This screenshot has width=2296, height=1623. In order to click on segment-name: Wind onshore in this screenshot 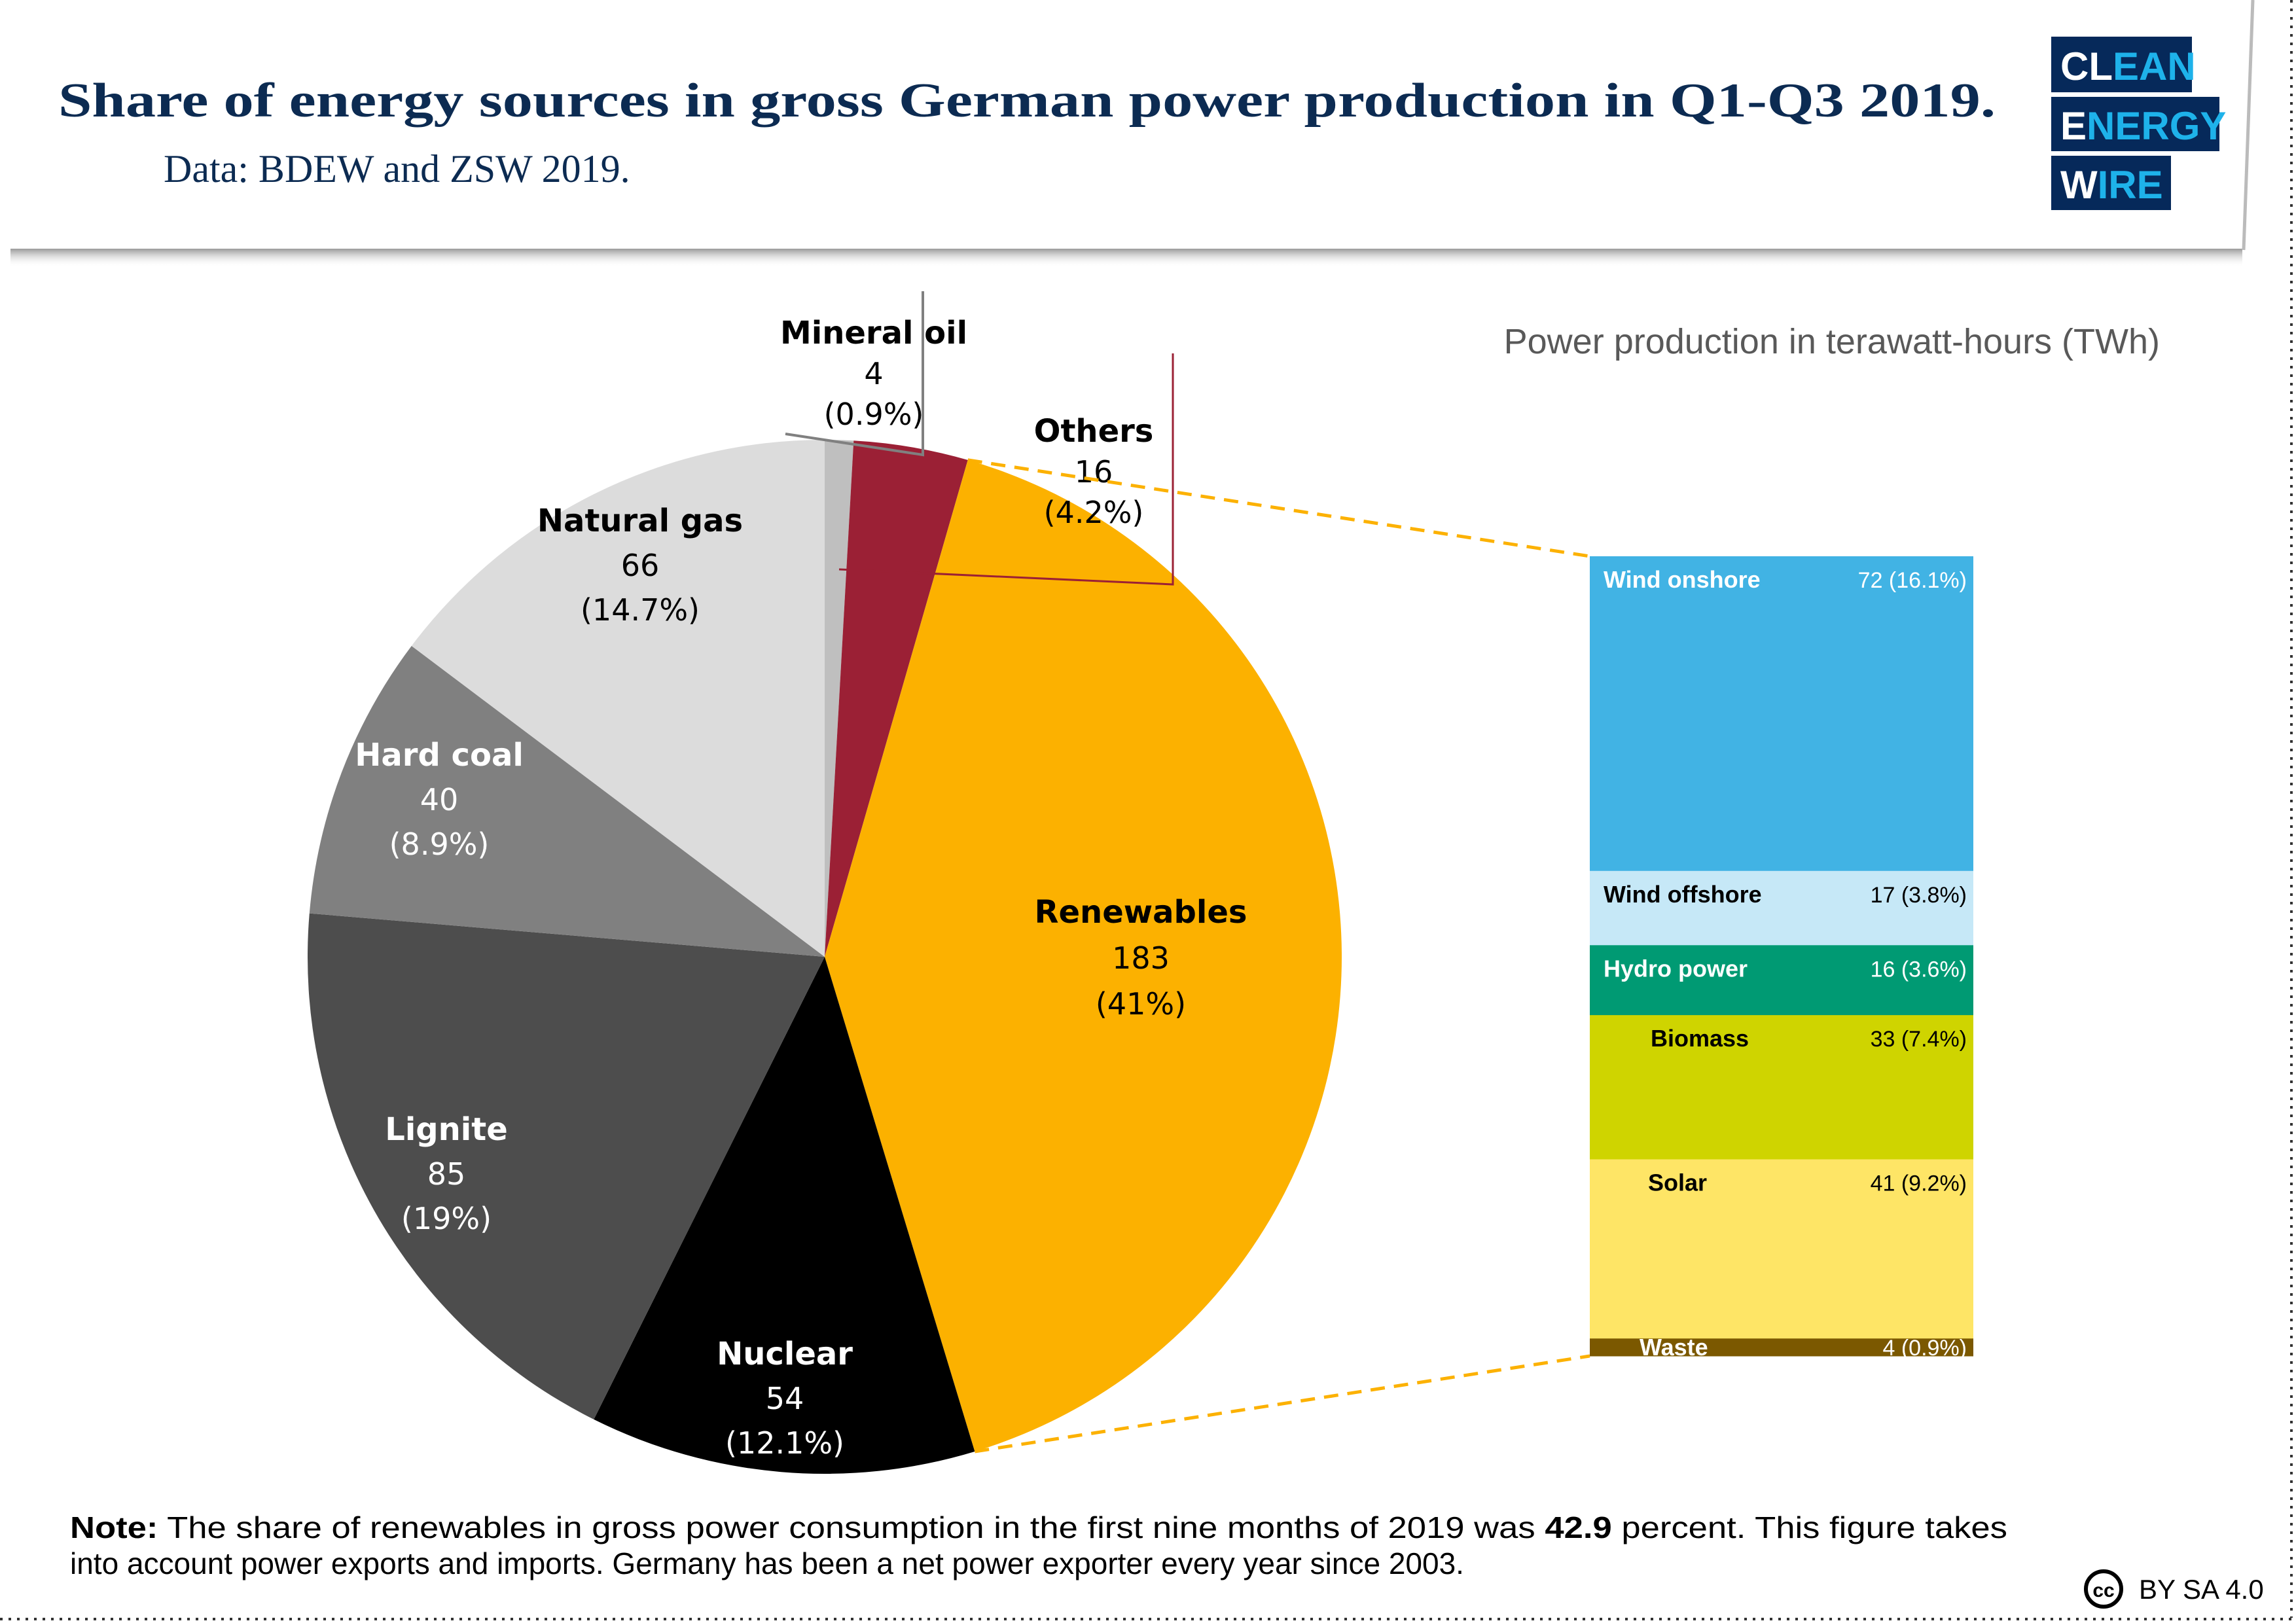, I will do `click(1682, 579)`.